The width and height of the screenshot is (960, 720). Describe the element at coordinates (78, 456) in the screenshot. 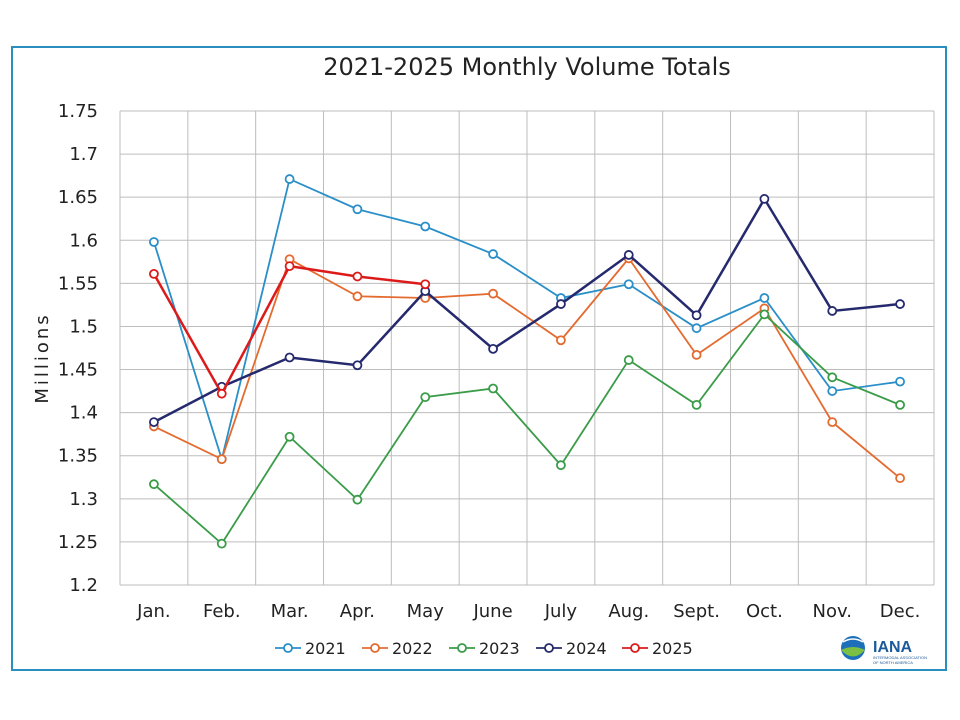

I see `y-tick-label: 1.35` at that location.